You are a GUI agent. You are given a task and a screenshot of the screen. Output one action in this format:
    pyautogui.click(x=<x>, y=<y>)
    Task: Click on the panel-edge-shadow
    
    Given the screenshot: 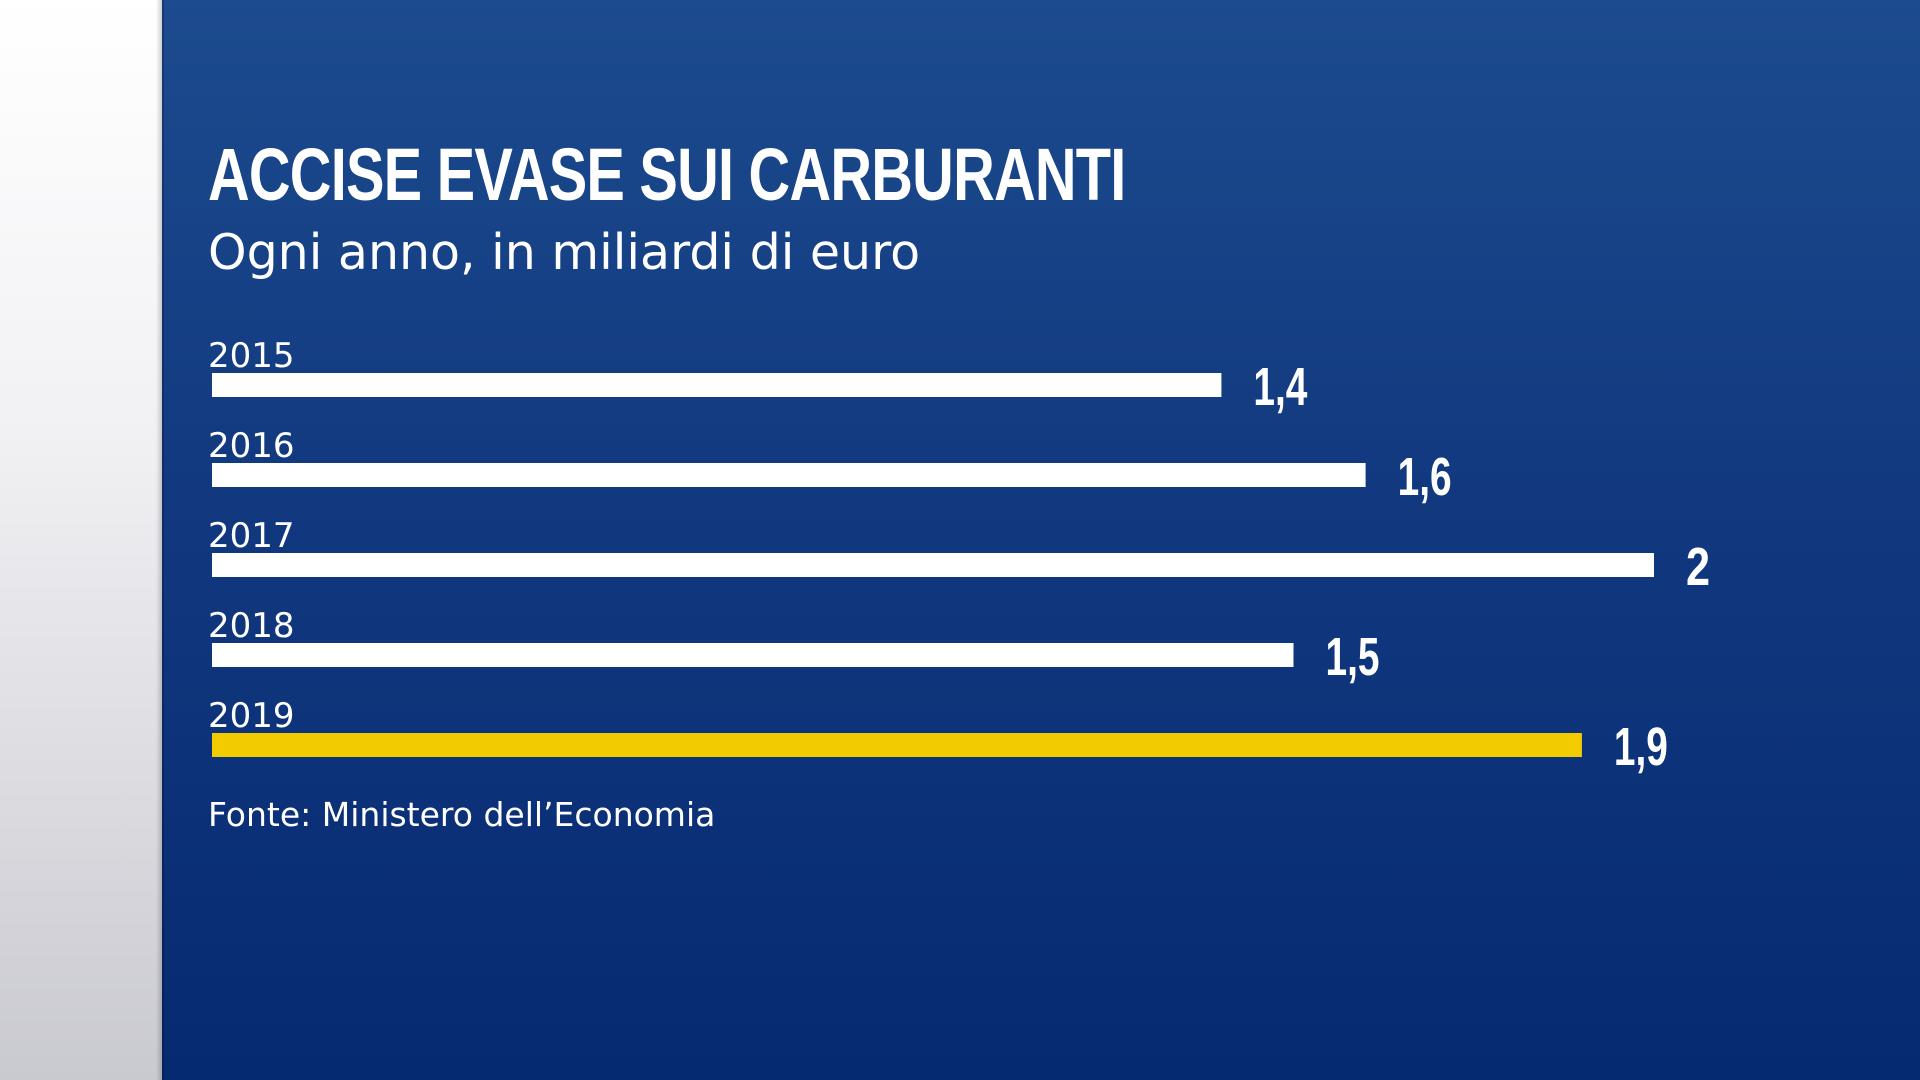 What is the action you would take?
    pyautogui.click(x=160, y=540)
    